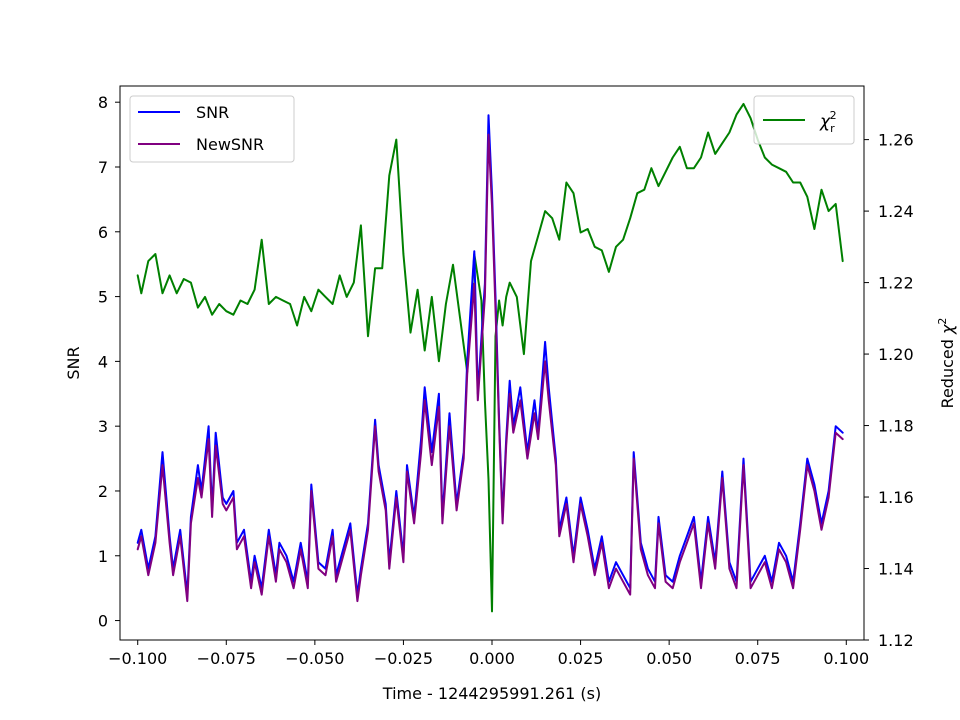 This screenshot has width=960, height=720. I want to click on right-y-axis-label: Reduced χ2, so click(946, 363).